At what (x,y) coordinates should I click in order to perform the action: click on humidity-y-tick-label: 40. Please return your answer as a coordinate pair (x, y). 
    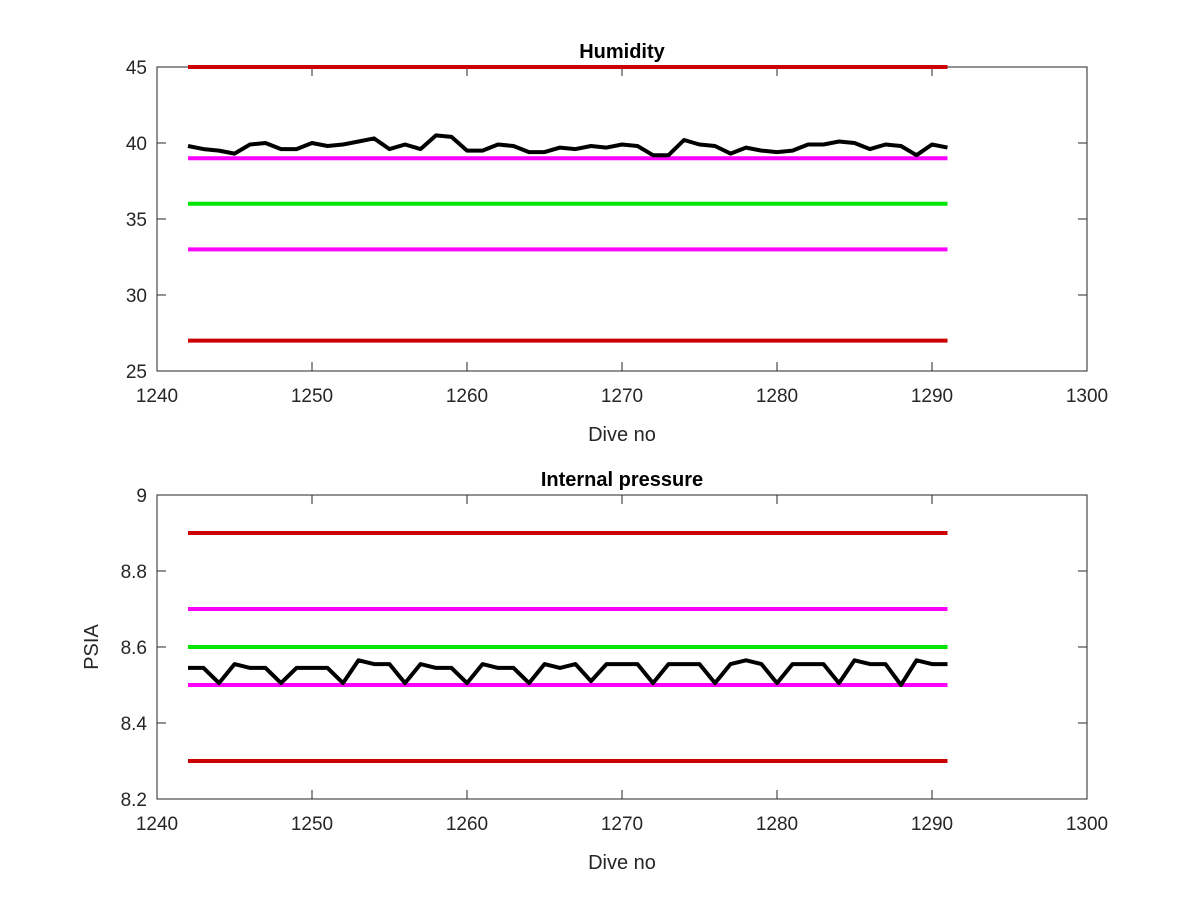
    Looking at the image, I should click on (136, 144).